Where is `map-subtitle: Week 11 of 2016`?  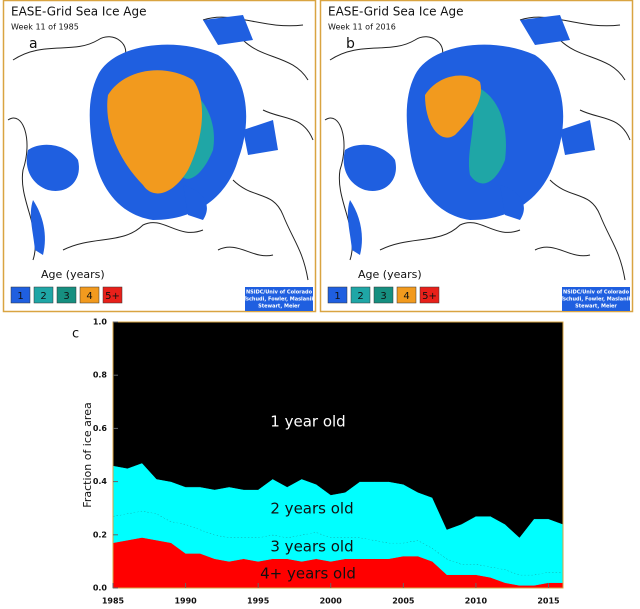 map-subtitle: Week 11 of 2016 is located at coordinates (362, 27).